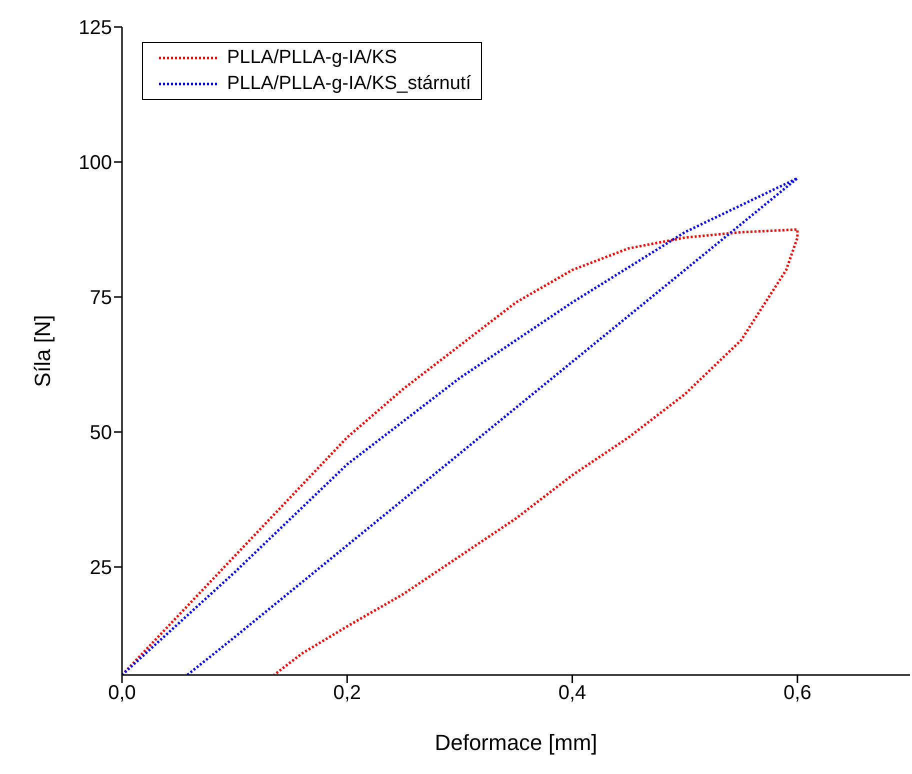 Image resolution: width=912 pixels, height=774 pixels. Describe the element at coordinates (101, 298) in the screenshot. I see `y-tick-label: 75` at that location.